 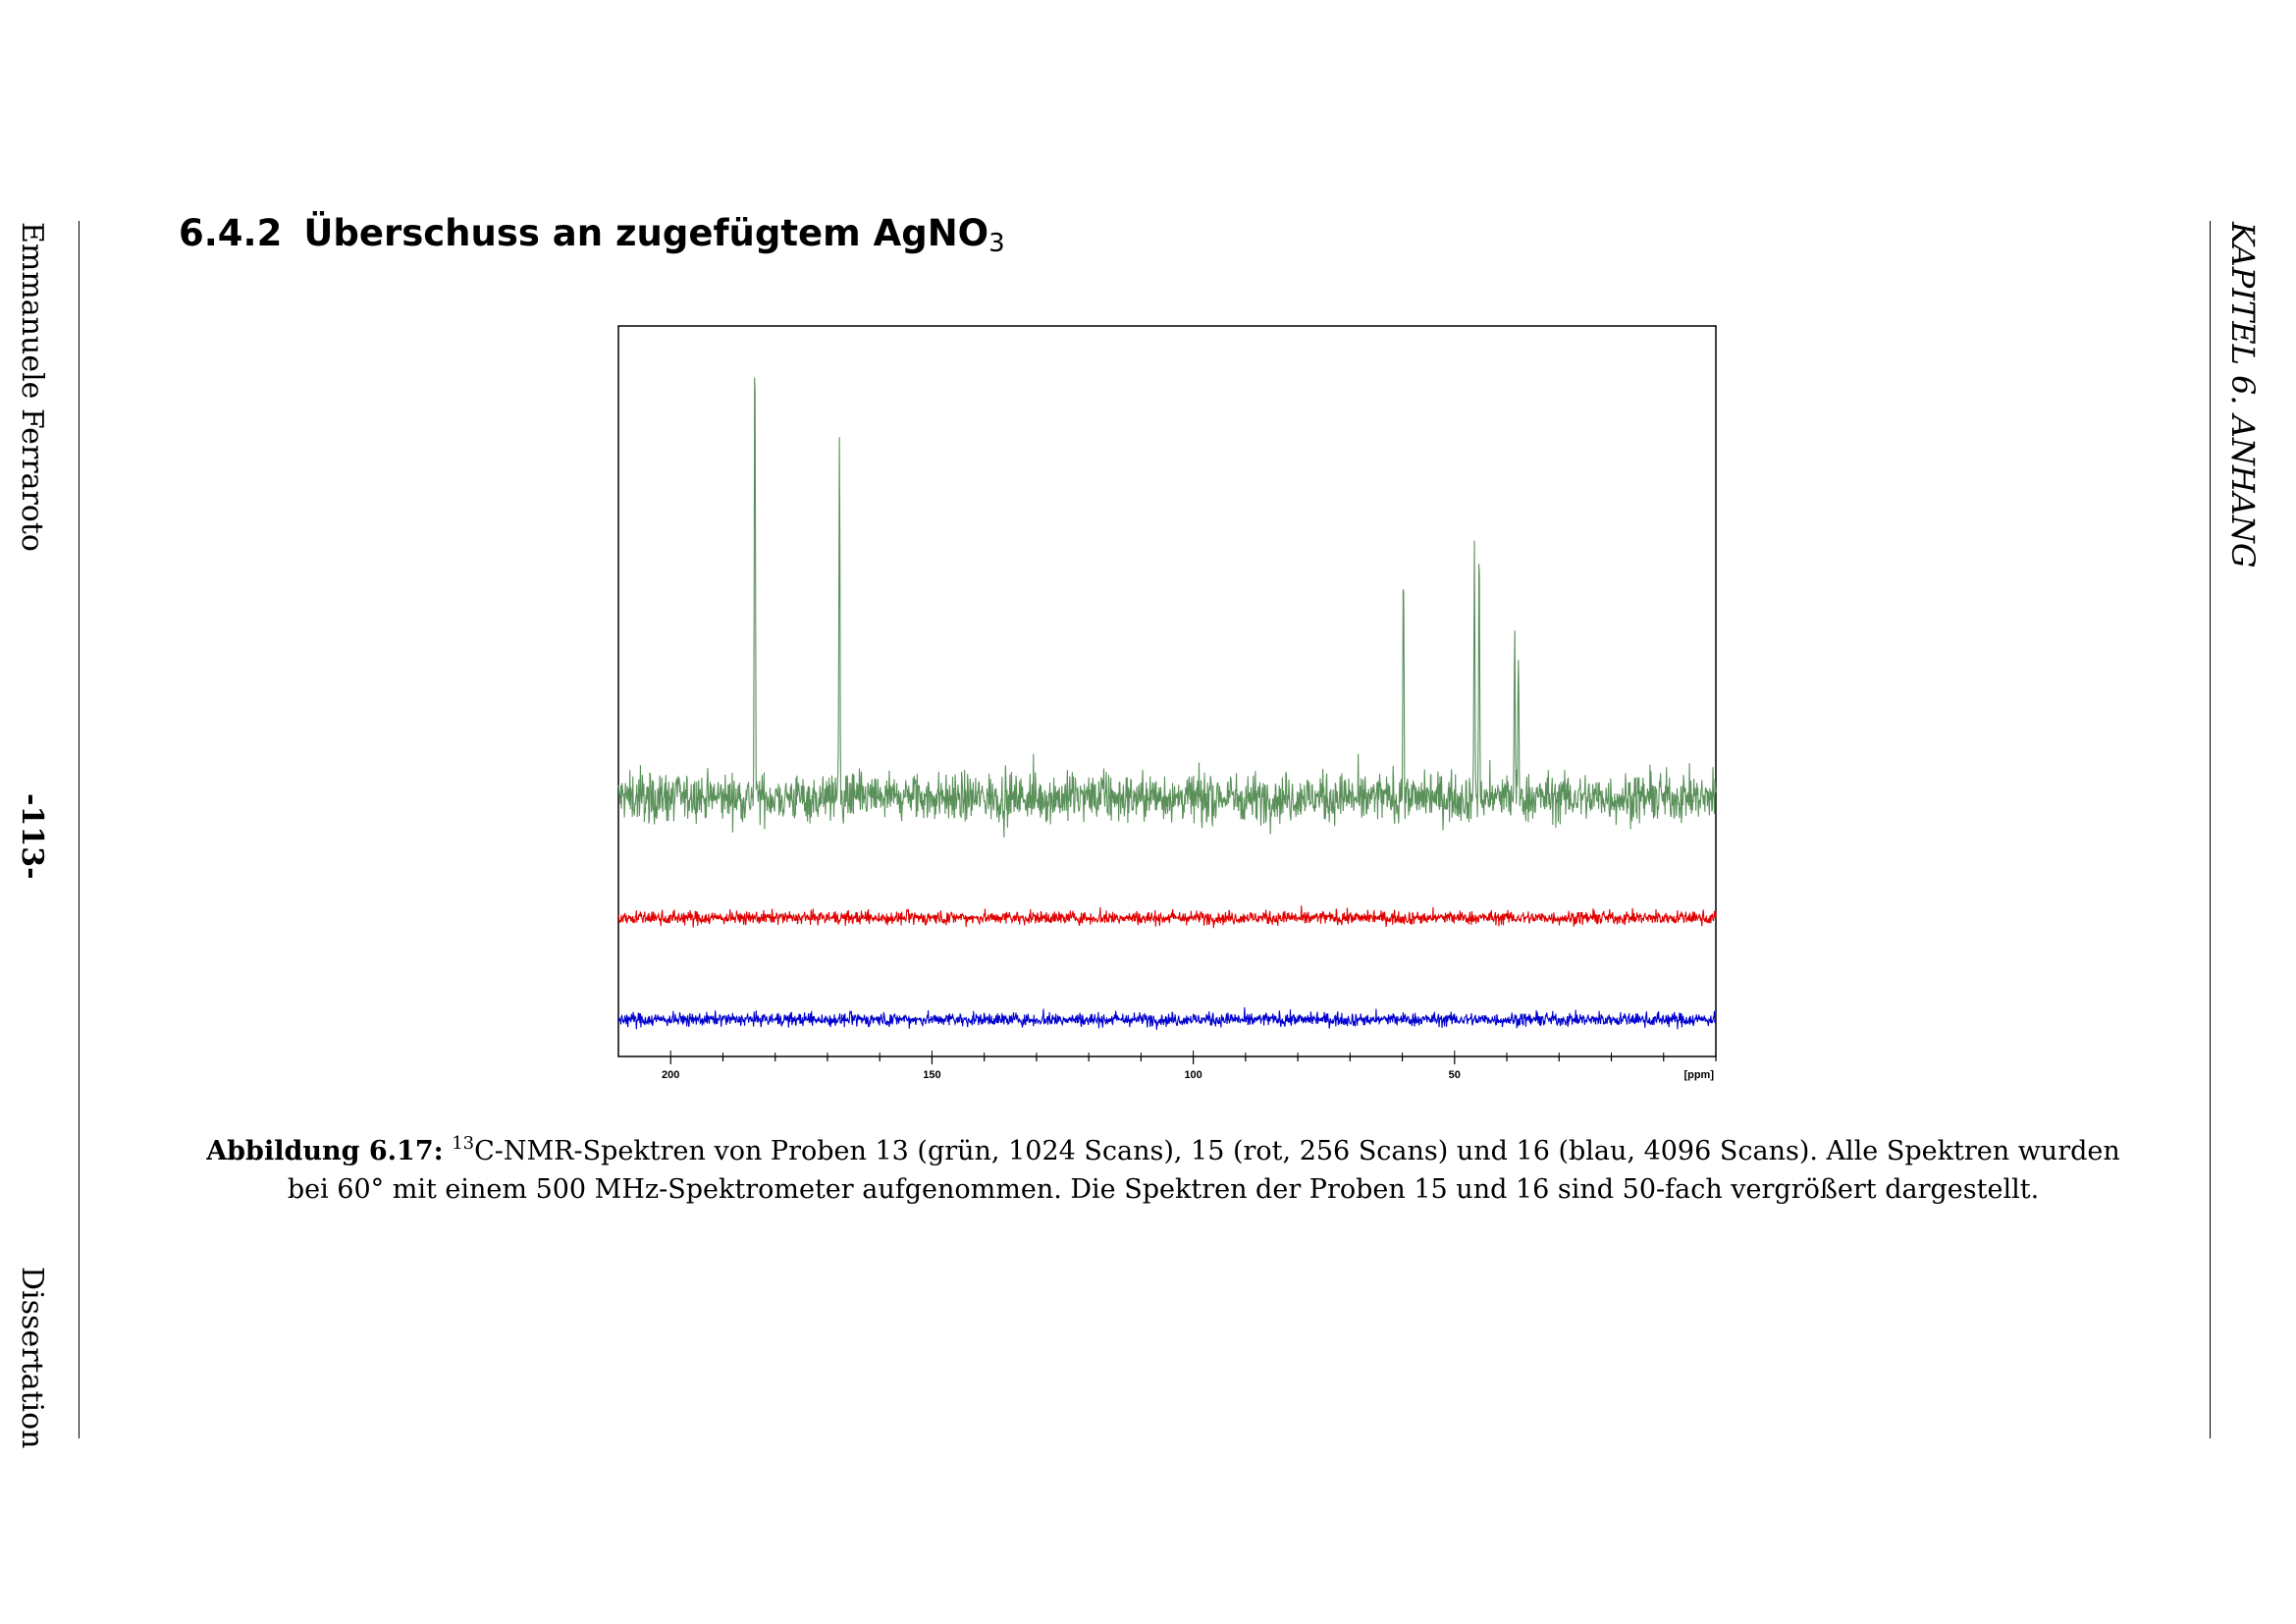 I want to click on right-margin, so click(x=2247, y=812).